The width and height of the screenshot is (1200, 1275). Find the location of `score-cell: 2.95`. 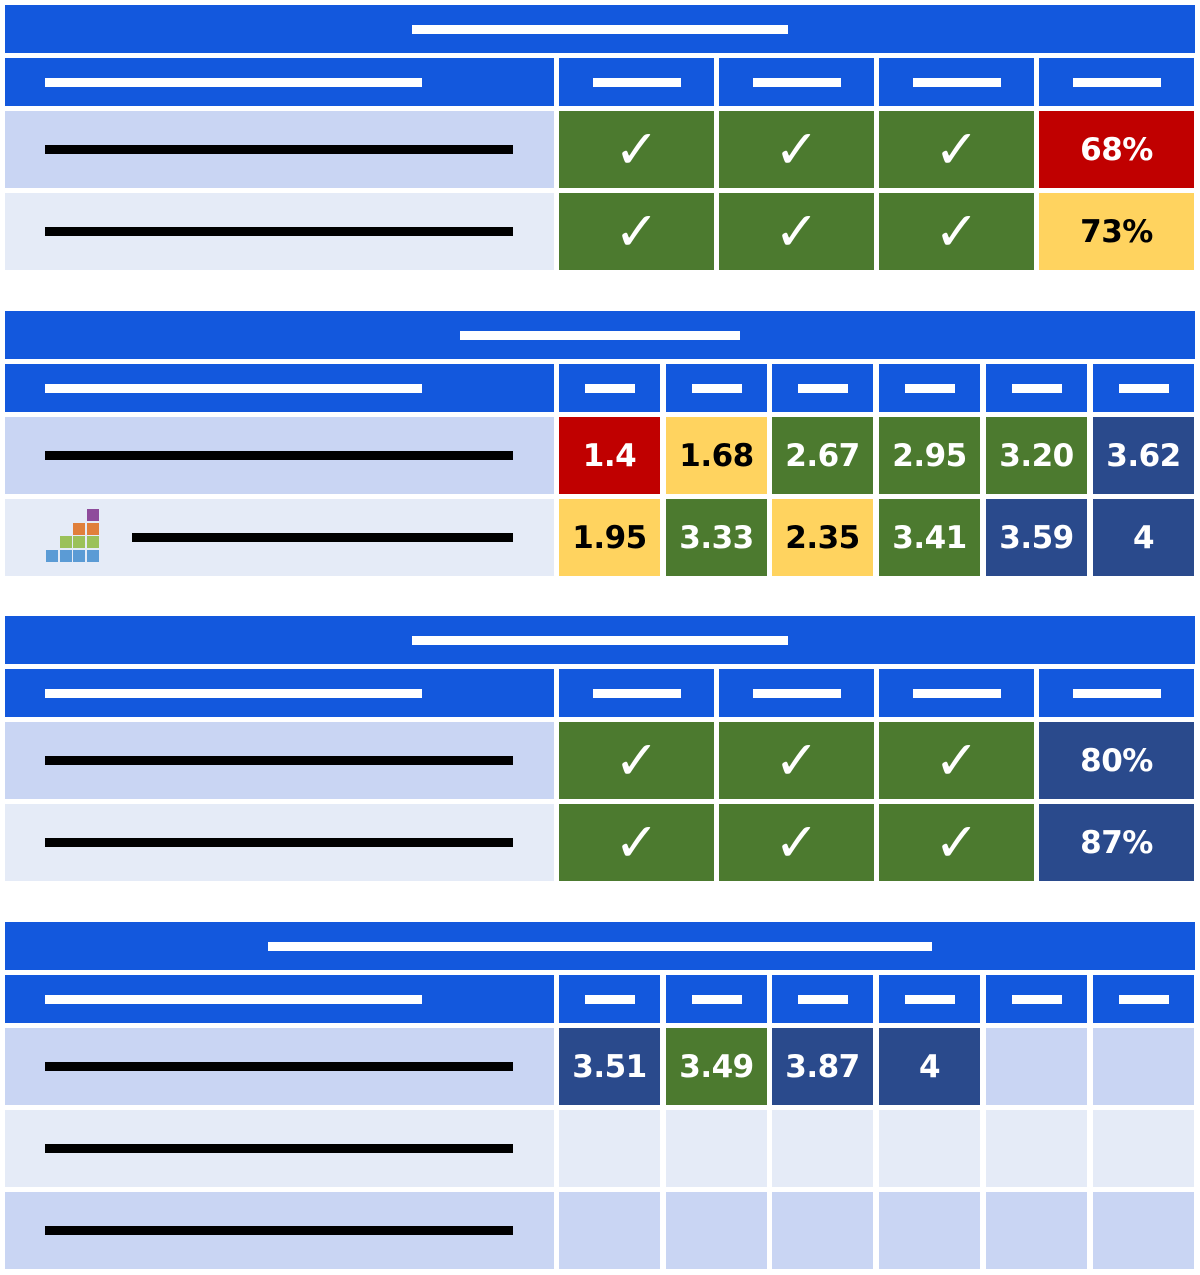

score-cell: 2.95 is located at coordinates (929, 455).